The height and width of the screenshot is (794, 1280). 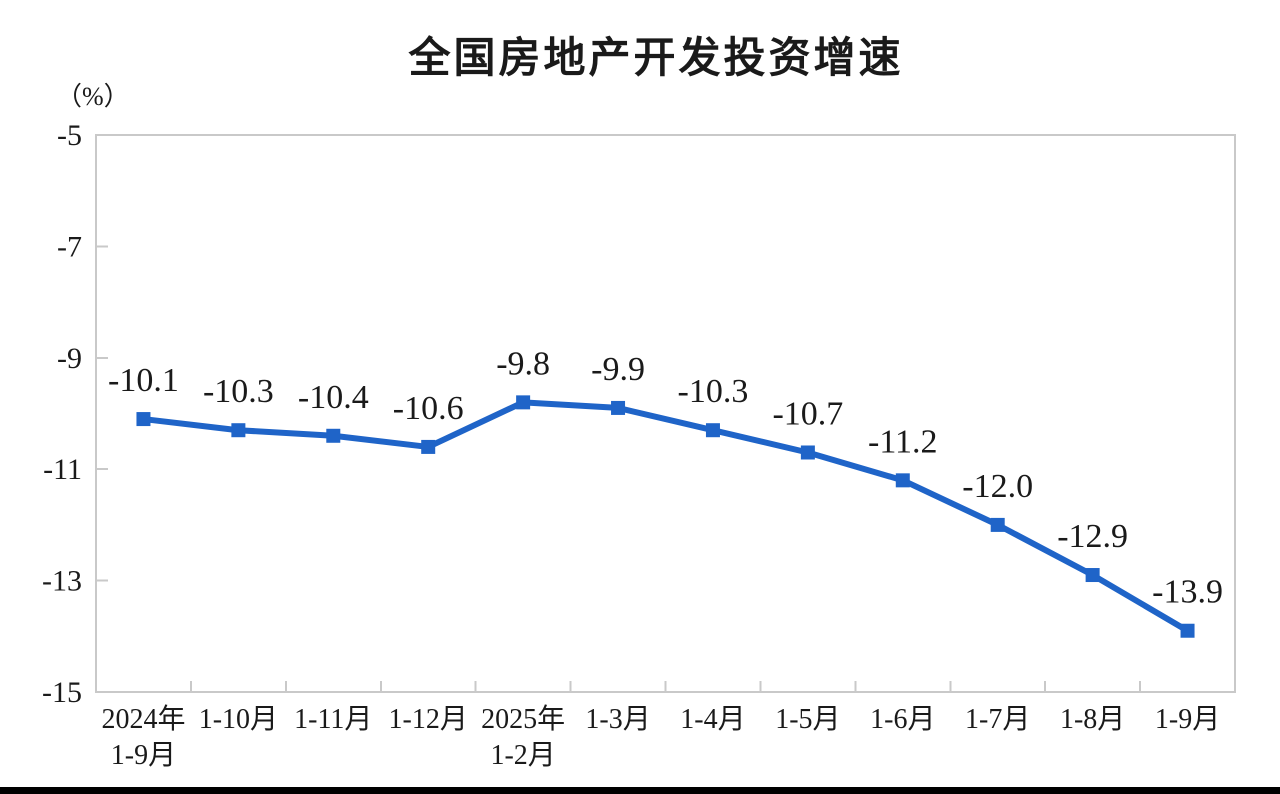 I want to click on bottom-divider-bar, so click(x=640, y=790).